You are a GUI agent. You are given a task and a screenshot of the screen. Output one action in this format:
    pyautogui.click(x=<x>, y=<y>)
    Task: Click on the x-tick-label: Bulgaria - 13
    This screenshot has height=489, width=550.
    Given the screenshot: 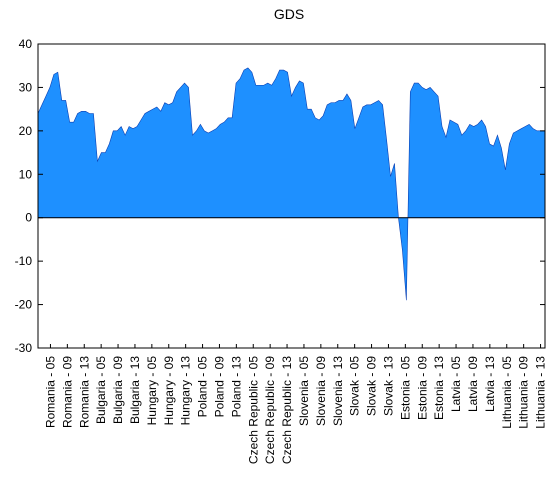 What is the action you would take?
    pyautogui.click(x=135, y=390)
    